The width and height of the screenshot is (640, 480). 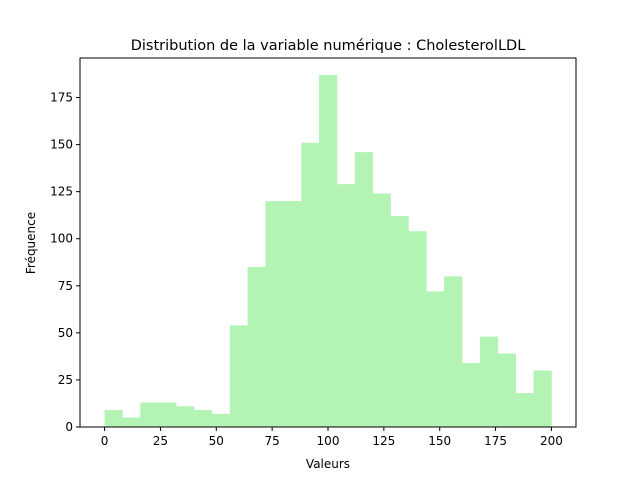 I want to click on x-tick-label: 50, so click(x=216, y=441).